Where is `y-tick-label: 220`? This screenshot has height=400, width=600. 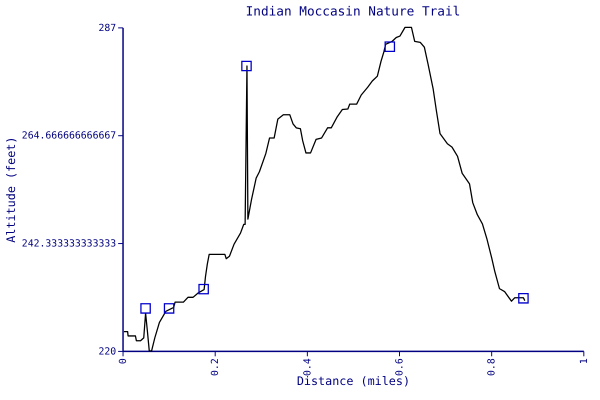
y-tick-label: 220 is located at coordinates (107, 352).